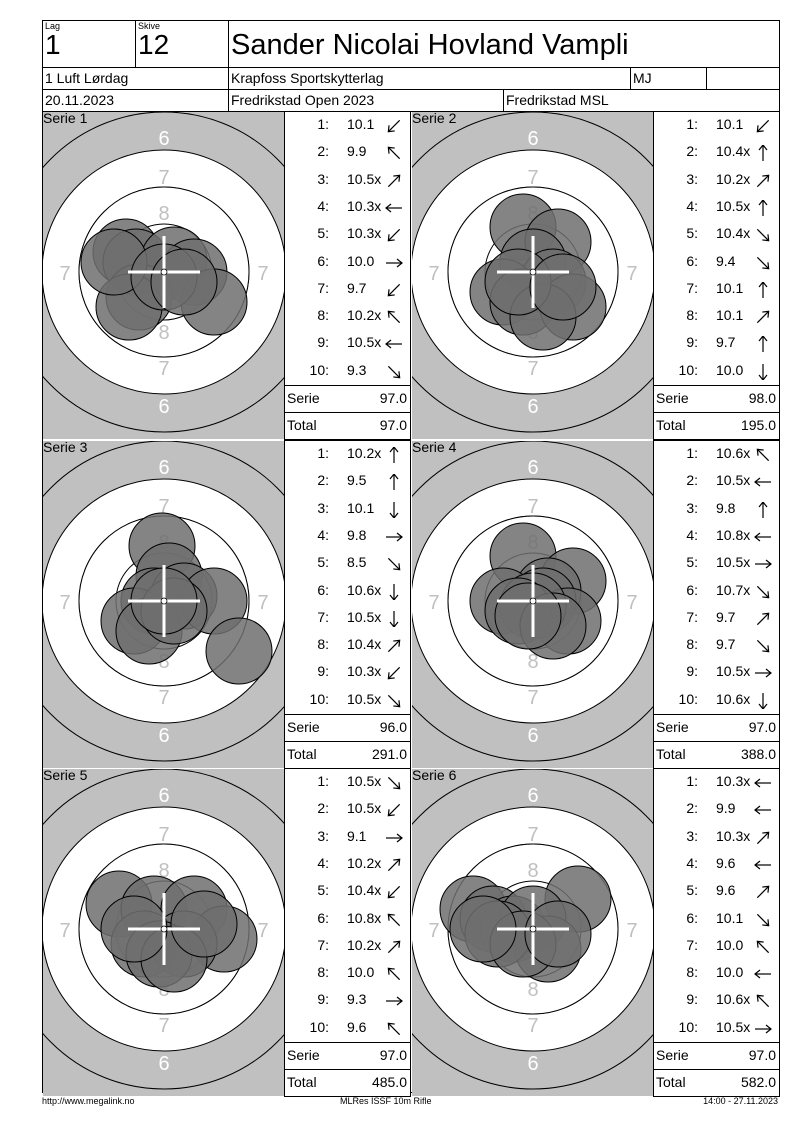 This screenshot has width=800, height=1130. What do you see at coordinates (532, 990) in the screenshot?
I see `svg-text: 8` at bounding box center [532, 990].